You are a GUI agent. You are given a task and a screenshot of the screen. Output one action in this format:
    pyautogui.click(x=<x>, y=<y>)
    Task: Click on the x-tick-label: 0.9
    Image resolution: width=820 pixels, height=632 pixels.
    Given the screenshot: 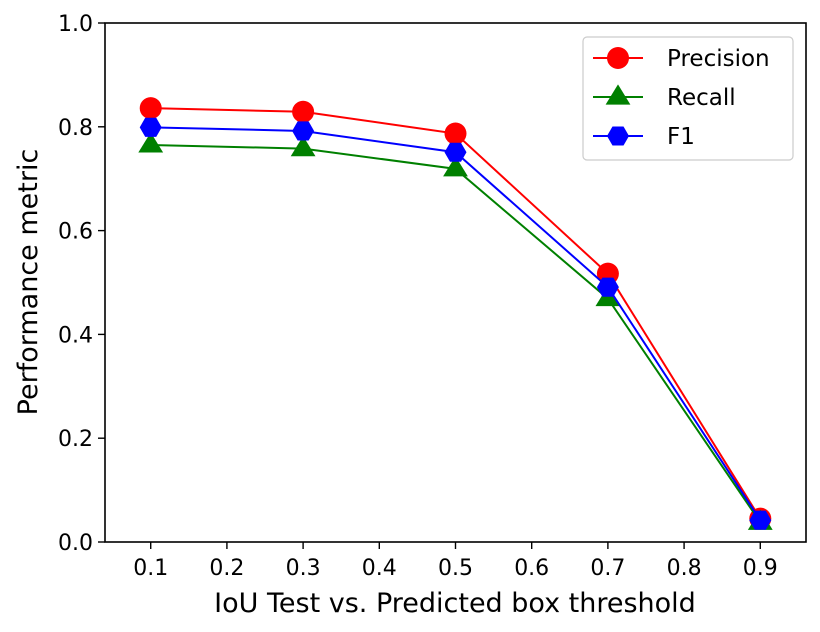 What is the action you would take?
    pyautogui.click(x=760, y=568)
    